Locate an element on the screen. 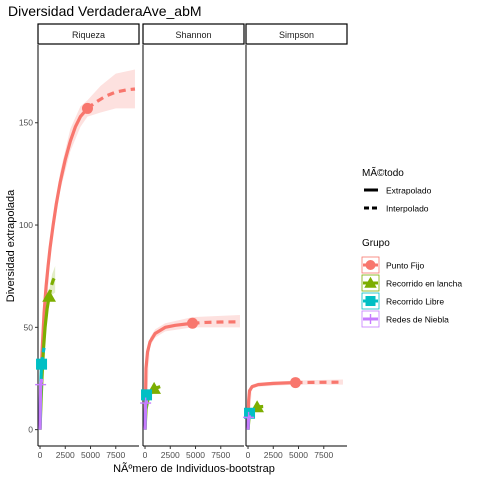 This screenshot has width=480, height=480. legend-group-label: Recorrido en lancha is located at coordinates (424, 284).